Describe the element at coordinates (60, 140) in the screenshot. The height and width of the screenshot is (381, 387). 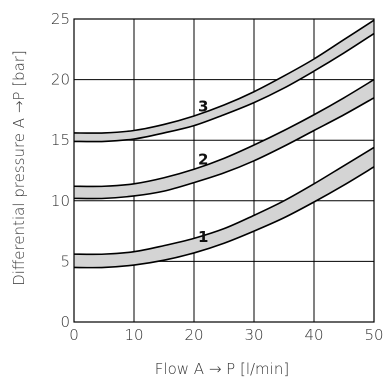
I see `y-tick-label-15: 15` at that location.